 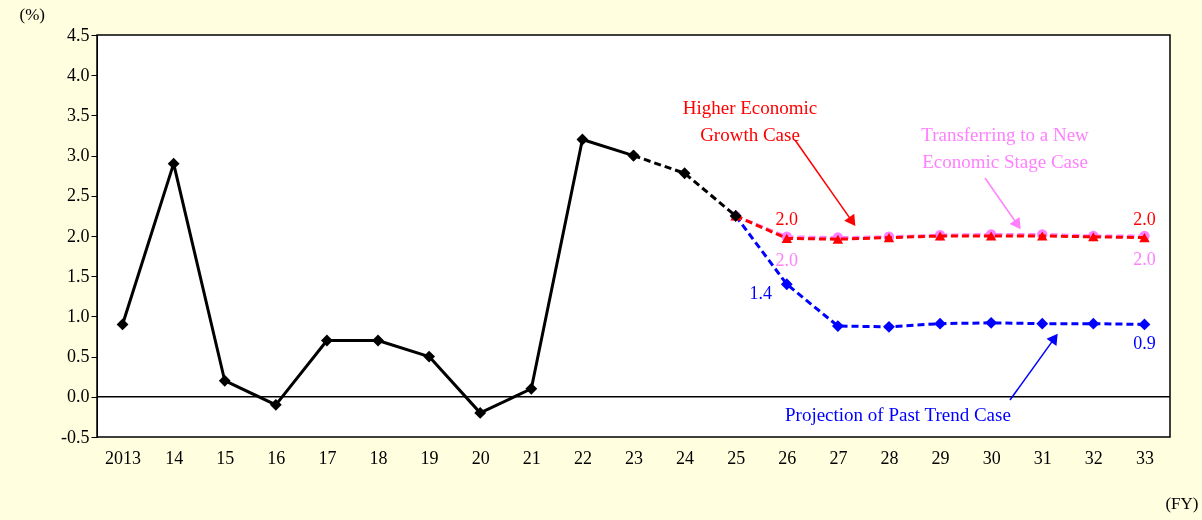 I want to click on y-tick-label: 4.0, so click(x=78, y=74).